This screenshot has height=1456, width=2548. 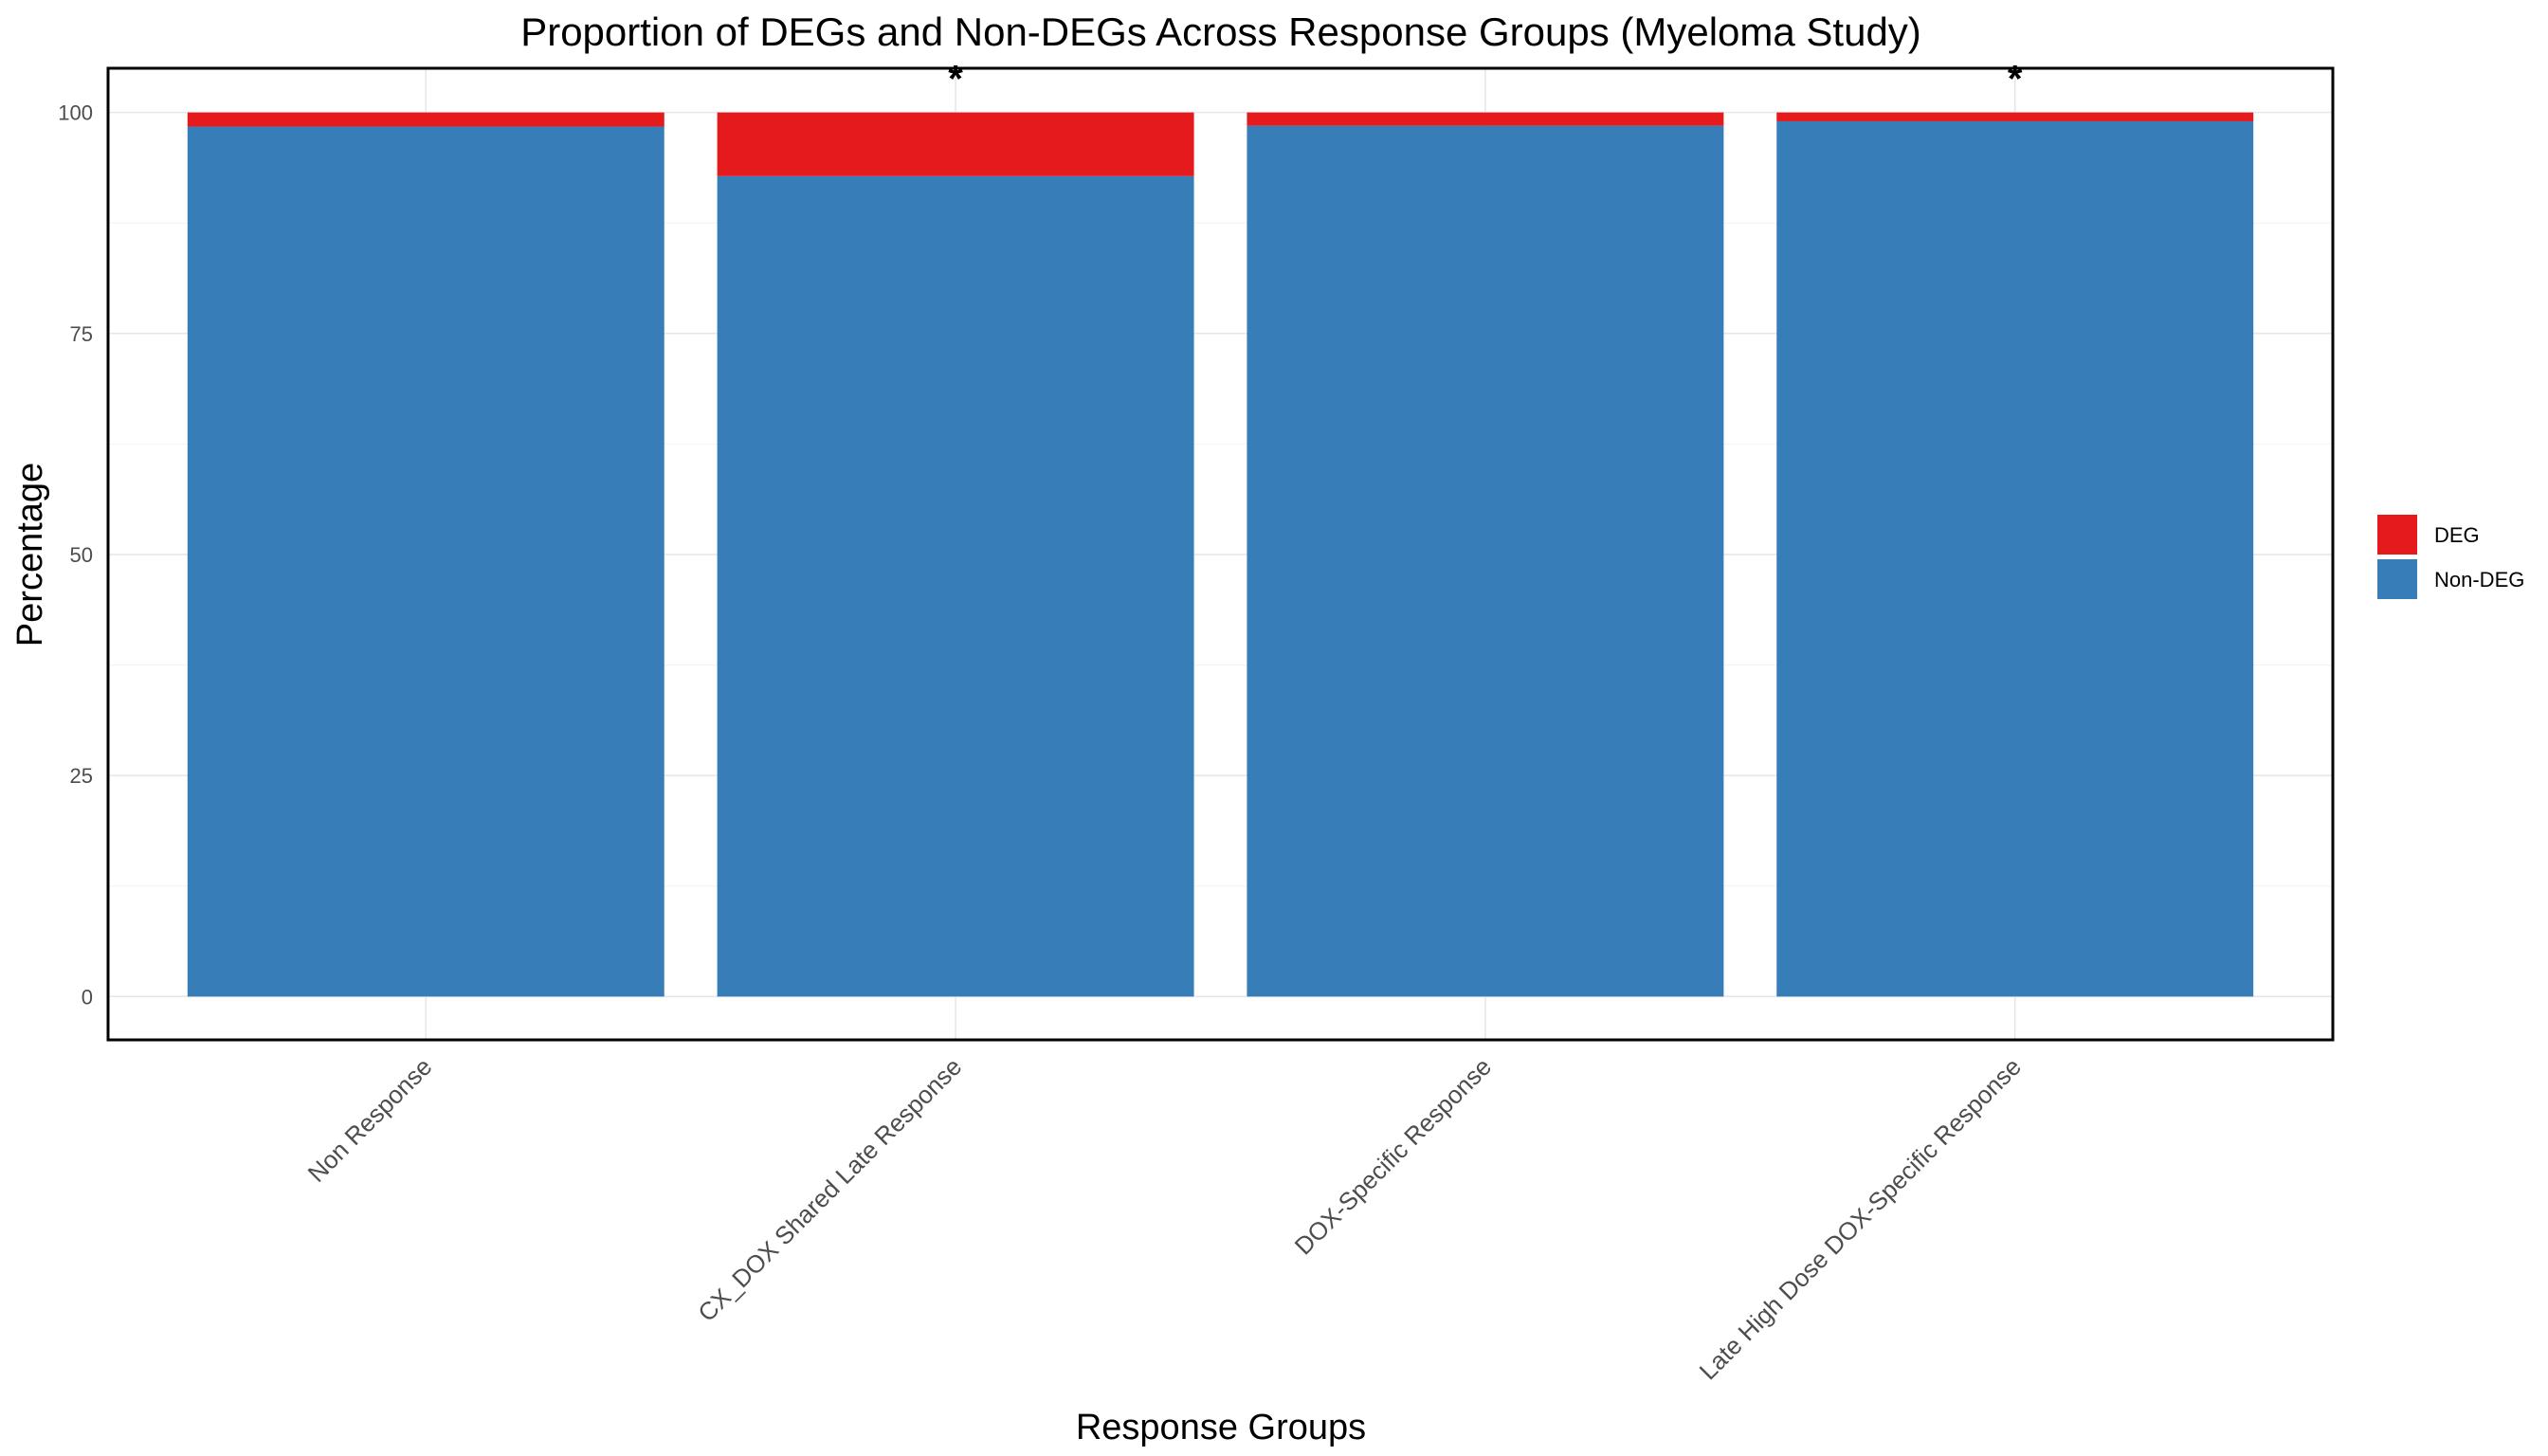 I want to click on y-axis-ticks: 0 25 50 75 100, so click(x=75, y=555).